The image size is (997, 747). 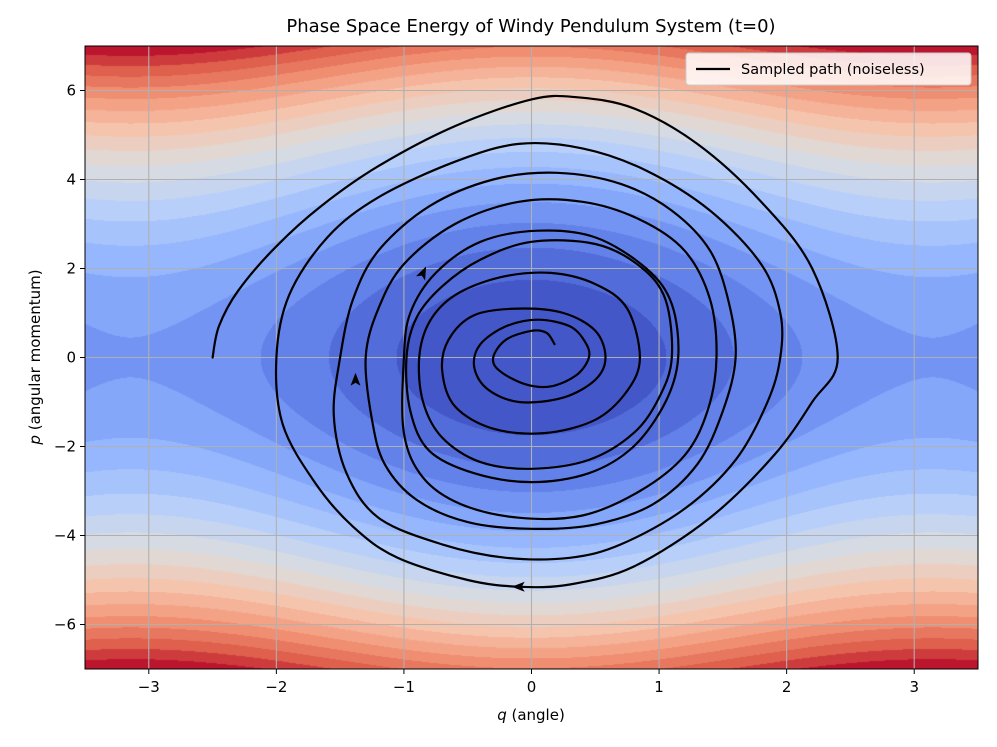 I want to click on x-tick-label: 1, so click(x=659, y=687).